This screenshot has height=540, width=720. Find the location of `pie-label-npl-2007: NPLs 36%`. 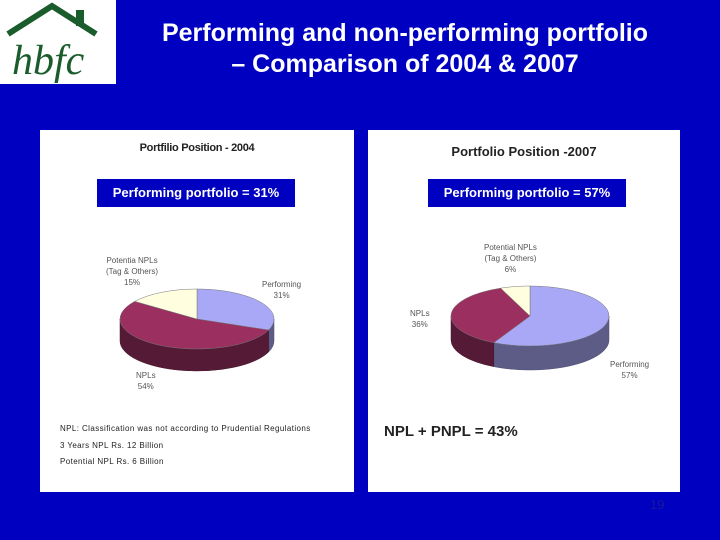

pie-label-npl-2007: NPLs 36% is located at coordinates (420, 319).